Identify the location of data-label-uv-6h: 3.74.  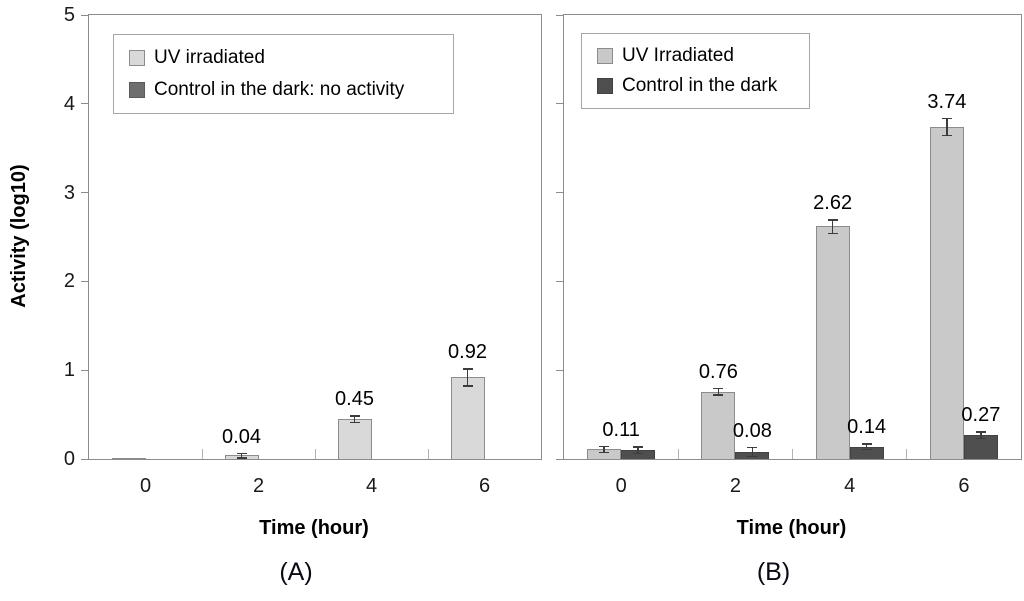
(947, 101).